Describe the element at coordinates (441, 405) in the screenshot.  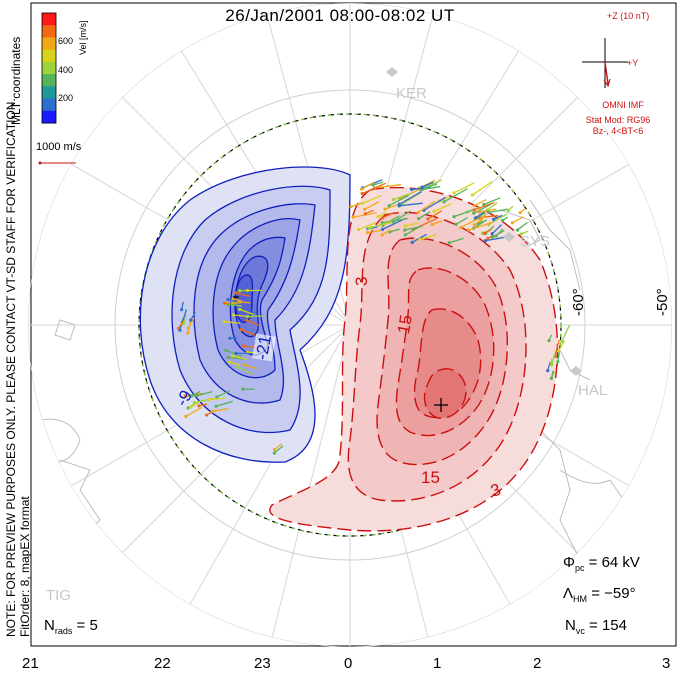
I see `potential-max-marker` at that location.